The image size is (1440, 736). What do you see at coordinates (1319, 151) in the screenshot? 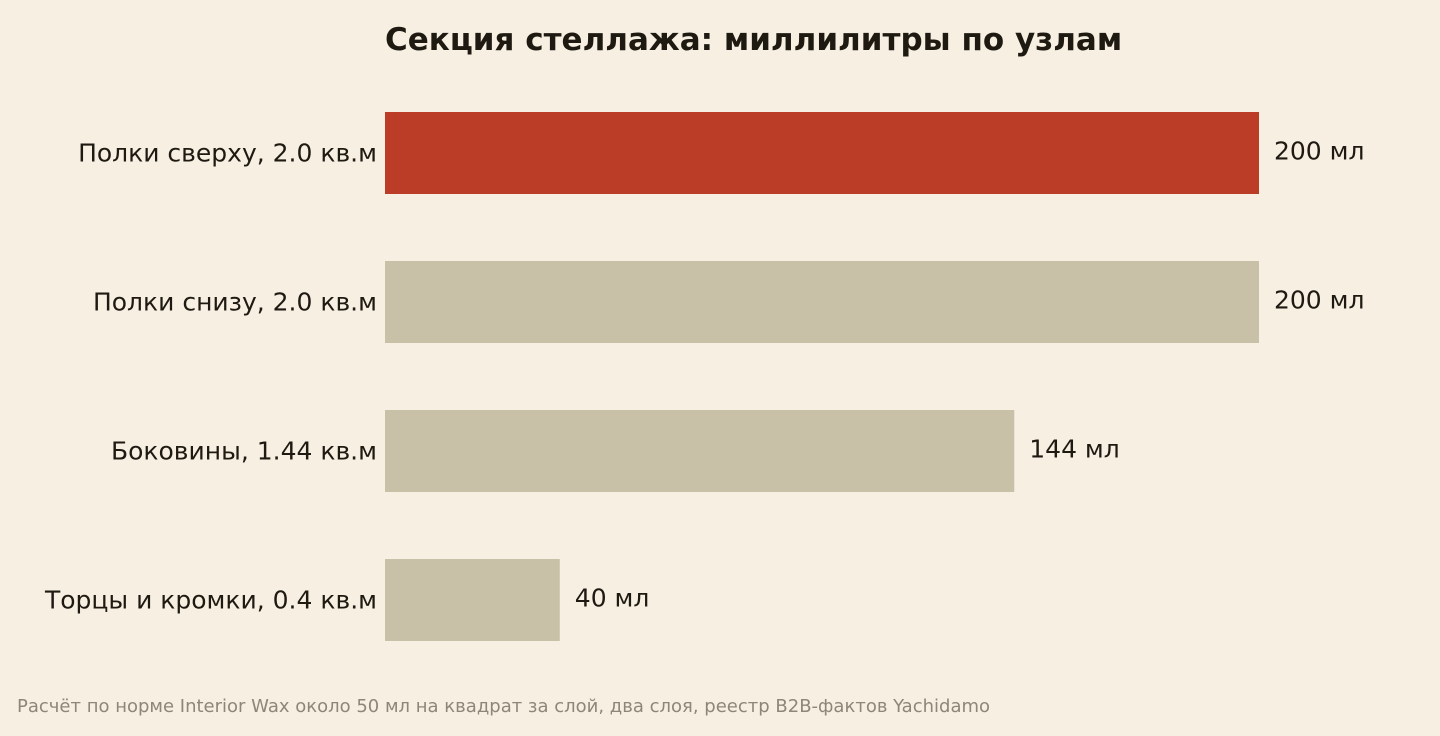
I see `value-label-1: 200 мл` at bounding box center [1319, 151].